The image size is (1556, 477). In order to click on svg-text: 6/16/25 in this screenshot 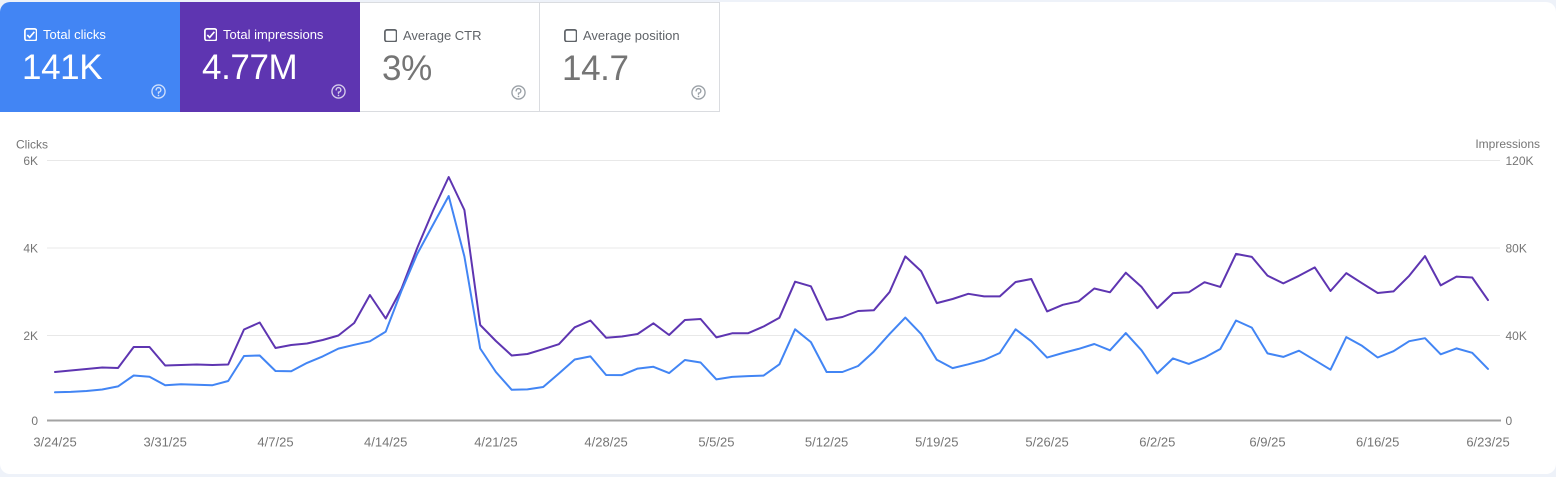, I will do `click(1377, 442)`.